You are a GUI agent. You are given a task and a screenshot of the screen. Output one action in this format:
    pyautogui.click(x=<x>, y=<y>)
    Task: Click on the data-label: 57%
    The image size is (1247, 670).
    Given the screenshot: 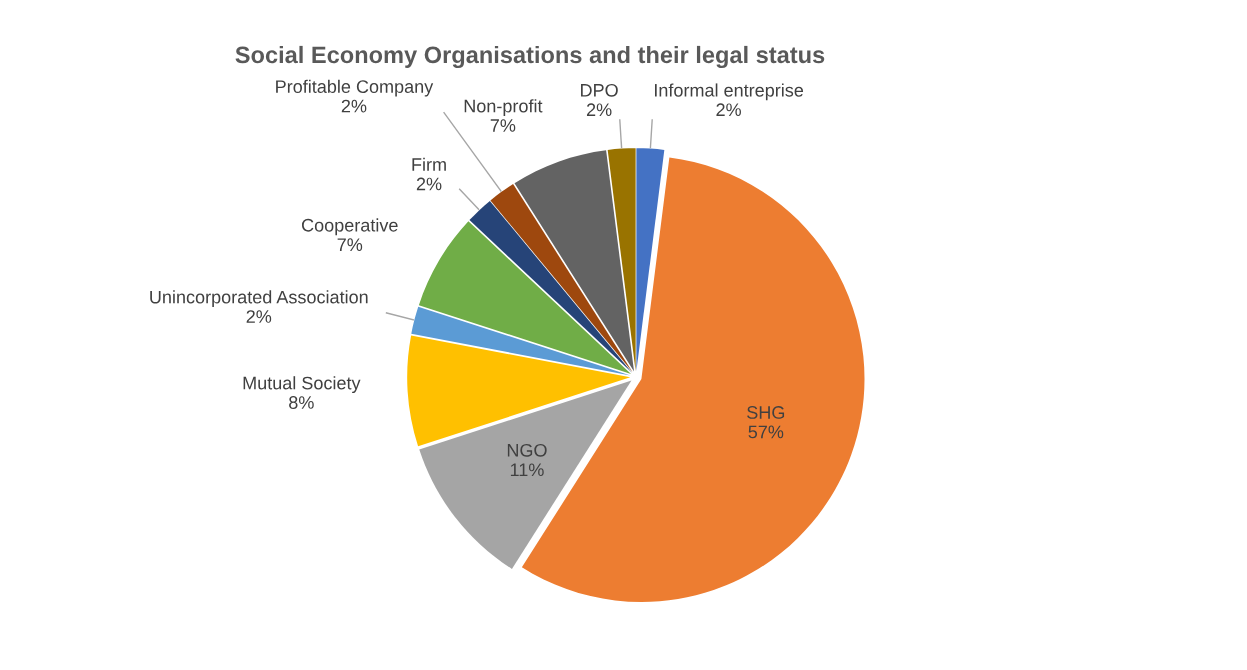 What is the action you would take?
    pyautogui.click(x=766, y=432)
    